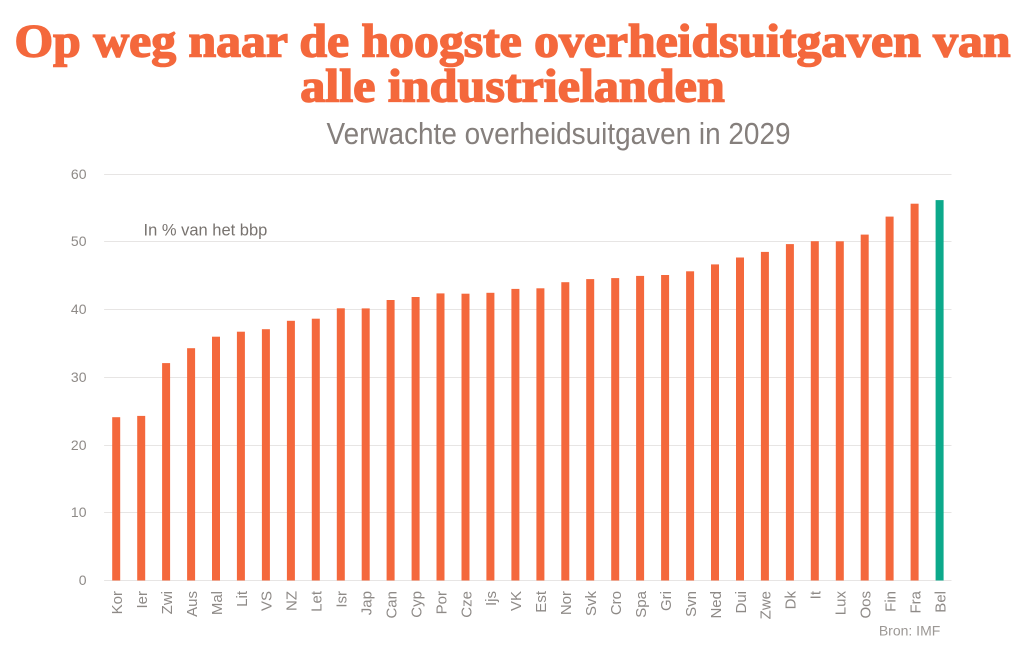 This screenshot has height=649, width=1024. What do you see at coordinates (541, 601) in the screenshot?
I see `svg-text: Est` at bounding box center [541, 601].